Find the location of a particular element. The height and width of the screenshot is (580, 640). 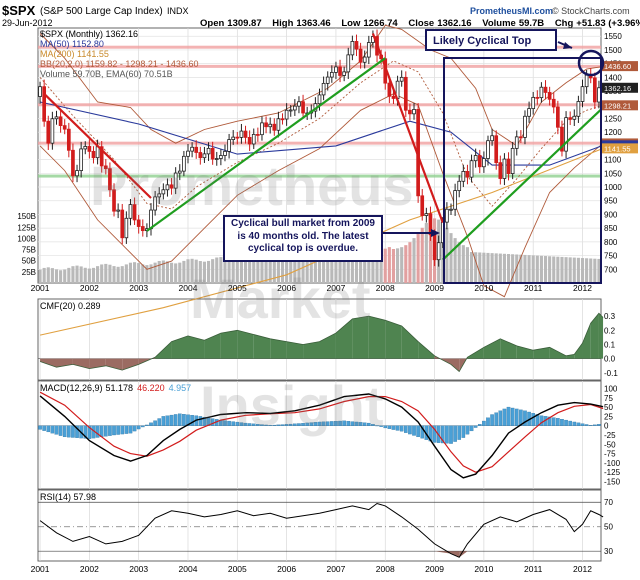

price-tick-label: 900 is located at coordinates (611, 214).